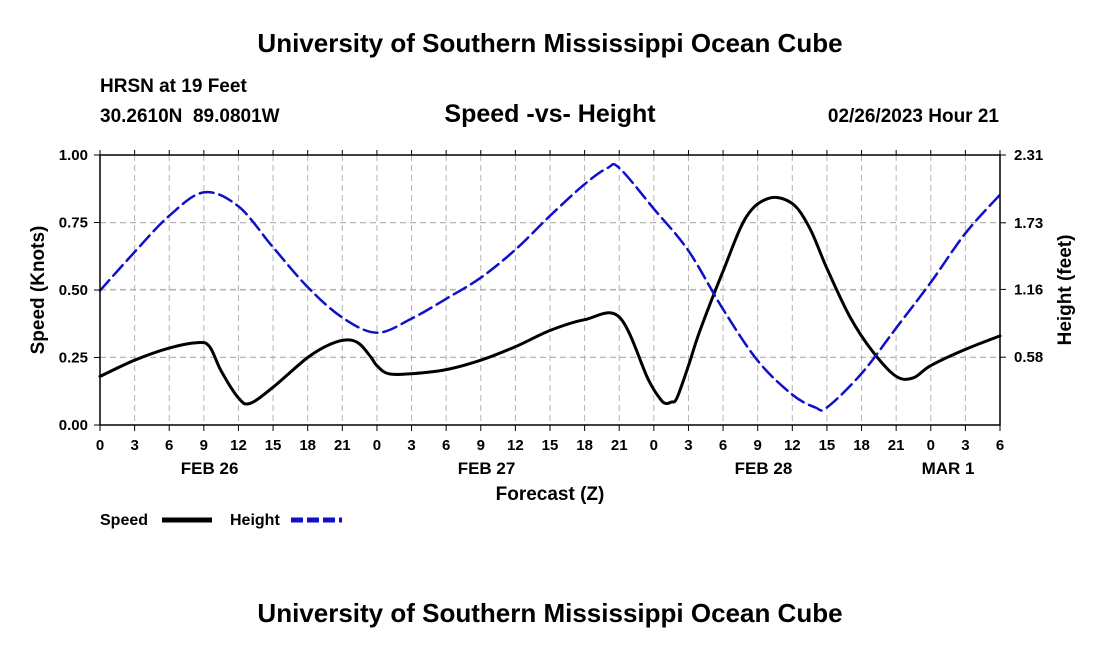  Describe the element at coordinates (73, 155) in the screenshot. I see `y-tick-label-left: 1.00` at that location.